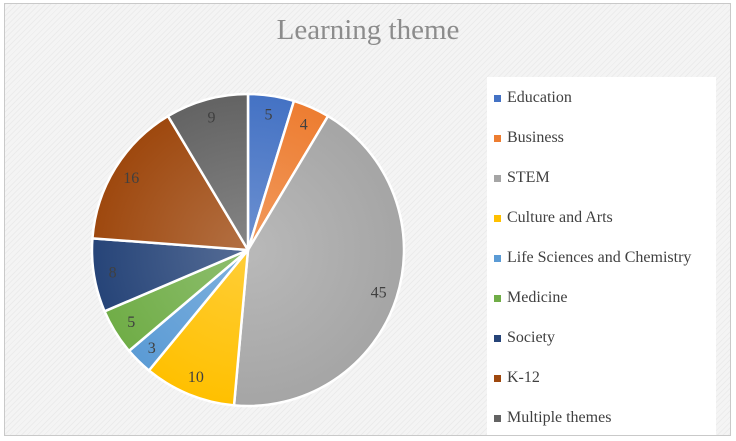 This screenshot has height=441, width=736. What do you see at coordinates (560, 217) in the screenshot?
I see `legend-label: Culture and Arts` at bounding box center [560, 217].